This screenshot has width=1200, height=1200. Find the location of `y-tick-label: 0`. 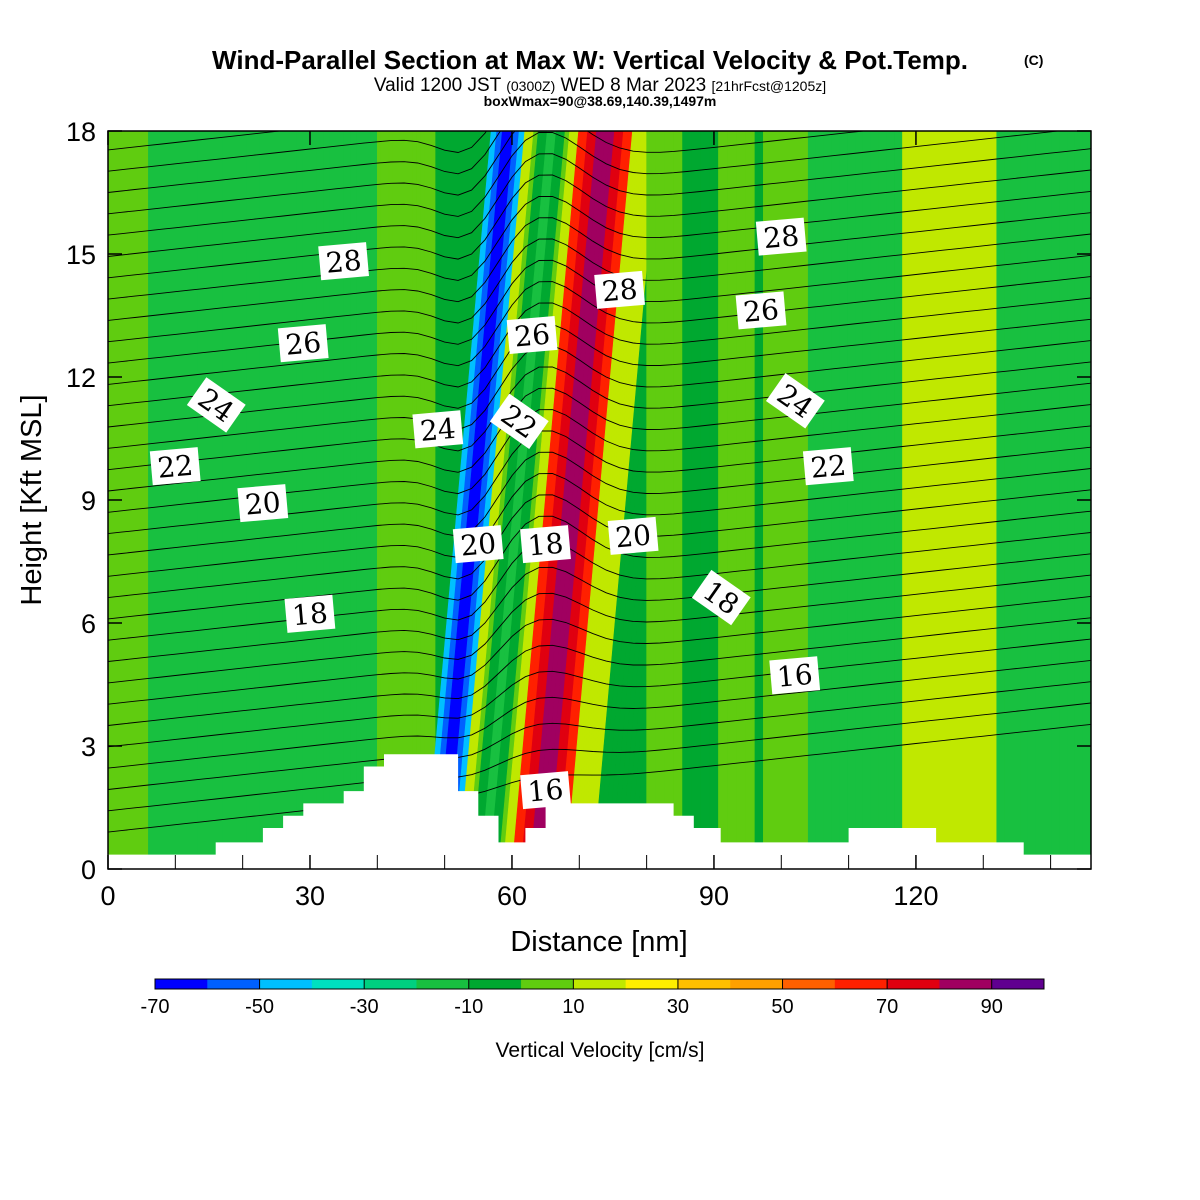

y-tick-label: 0 is located at coordinates (88, 870).